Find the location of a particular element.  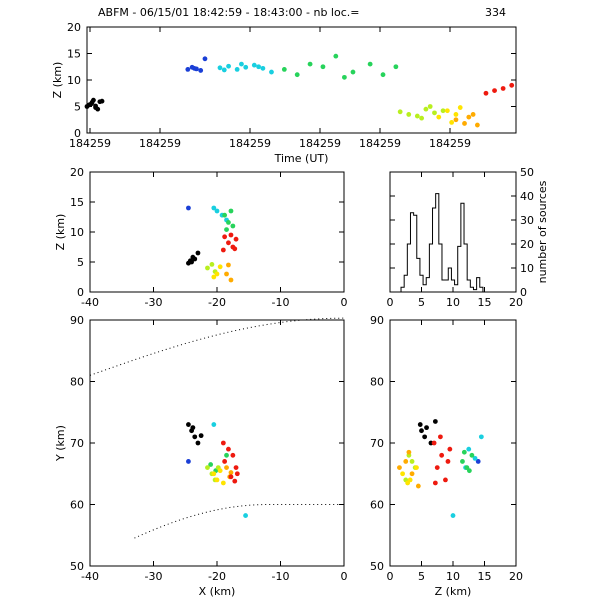

x-y-ytick-label: 80 is located at coordinates (77, 382).